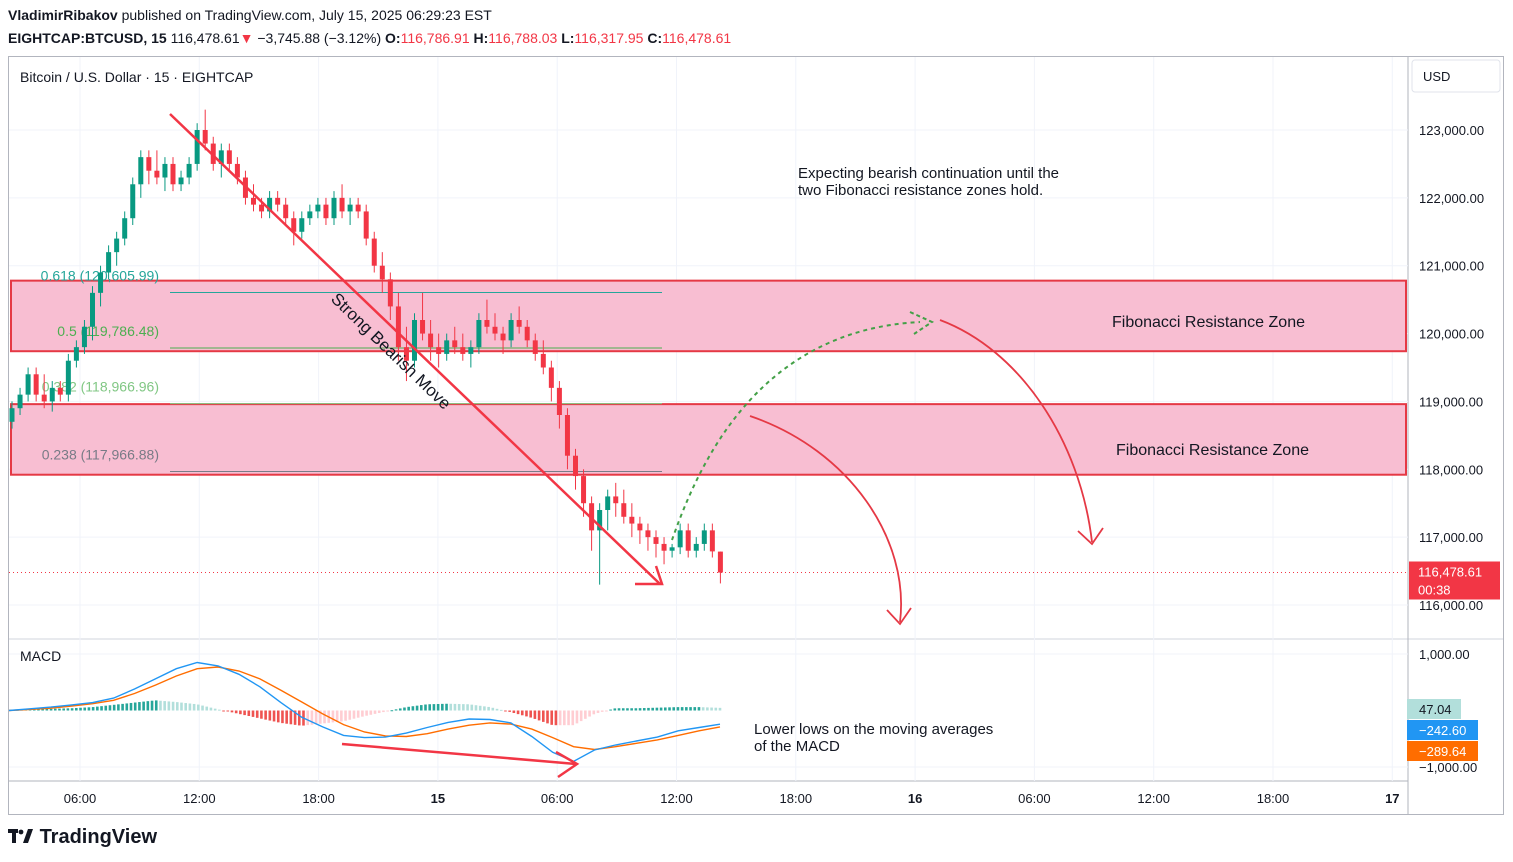 Image resolution: width=1513 pixels, height=862 pixels. I want to click on bullish-projection-arrow, so click(803, 426).